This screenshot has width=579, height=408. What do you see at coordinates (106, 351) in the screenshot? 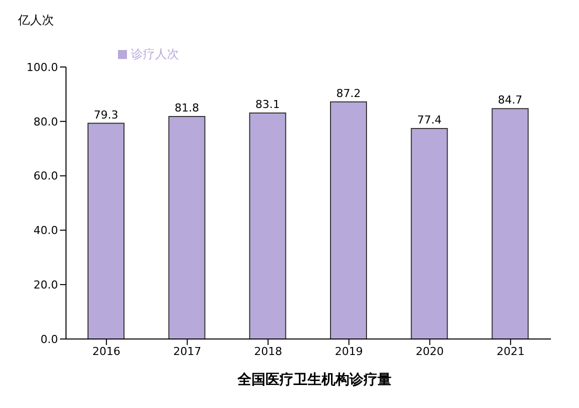
I see `x-tick-label: 2016` at bounding box center [106, 351].